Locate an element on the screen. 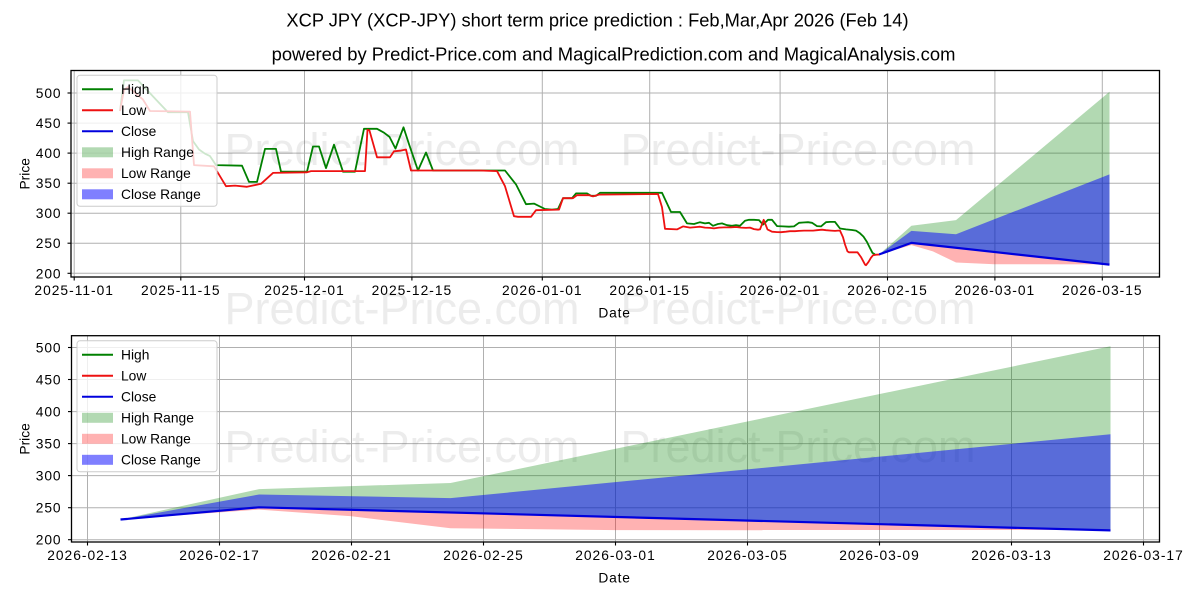  svg-text: 2026-02-13 is located at coordinates (87, 555).